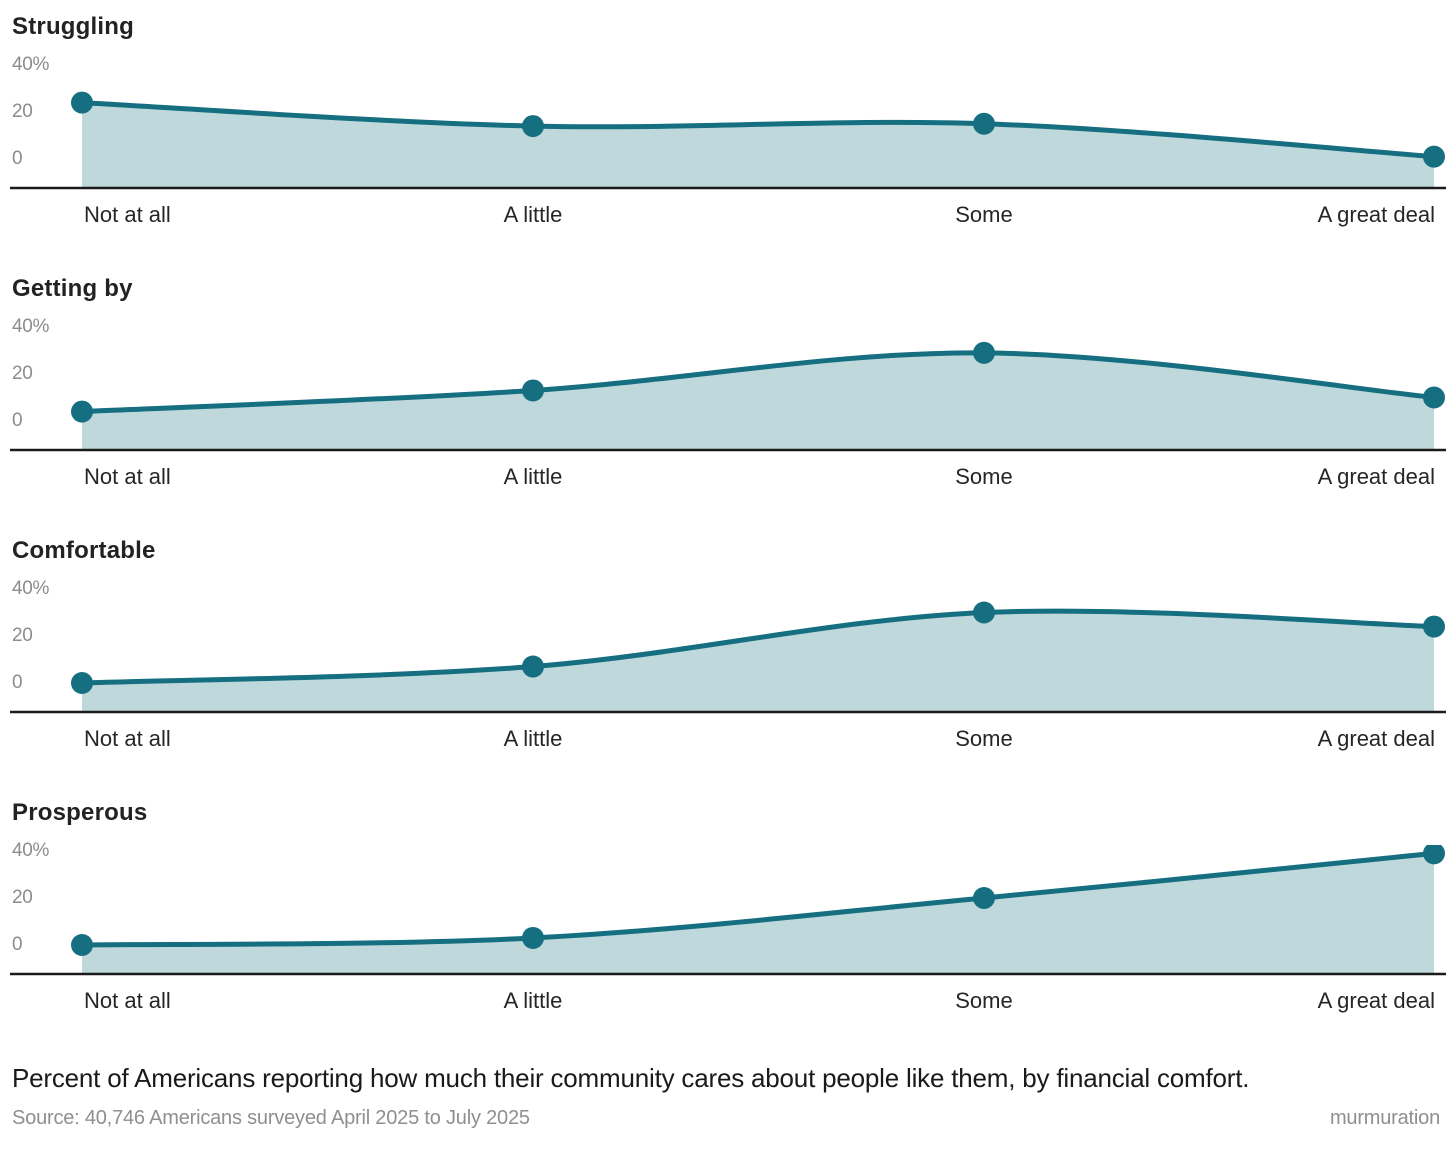 The height and width of the screenshot is (1154, 1456). What do you see at coordinates (80, 812) in the screenshot?
I see `panel-title: Prosperous` at bounding box center [80, 812].